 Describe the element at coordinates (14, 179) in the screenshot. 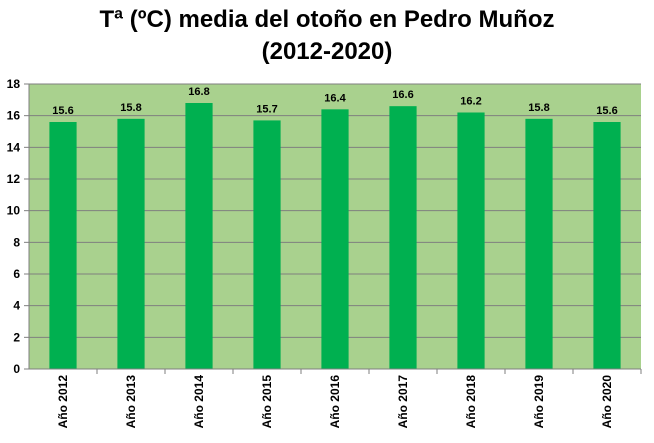

I see `y-tick-label: 12` at that location.